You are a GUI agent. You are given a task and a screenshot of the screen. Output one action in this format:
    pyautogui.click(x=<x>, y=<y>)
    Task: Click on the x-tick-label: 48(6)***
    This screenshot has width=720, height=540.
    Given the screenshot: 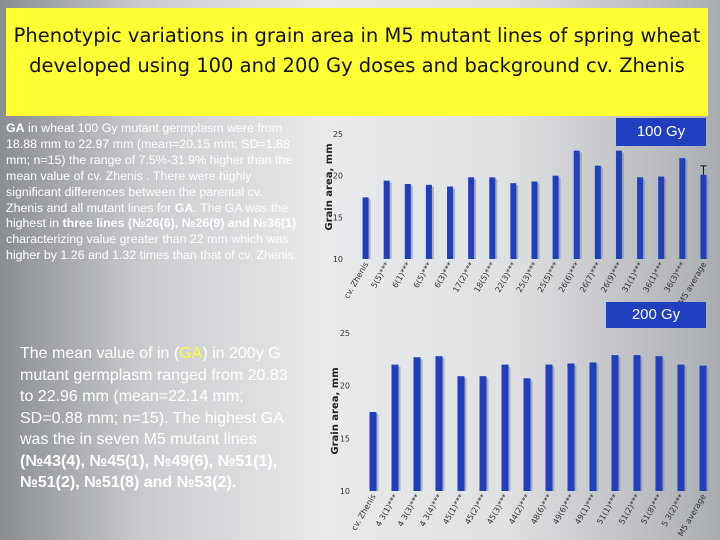 What is the action you would take?
    pyautogui.click(x=541, y=510)
    